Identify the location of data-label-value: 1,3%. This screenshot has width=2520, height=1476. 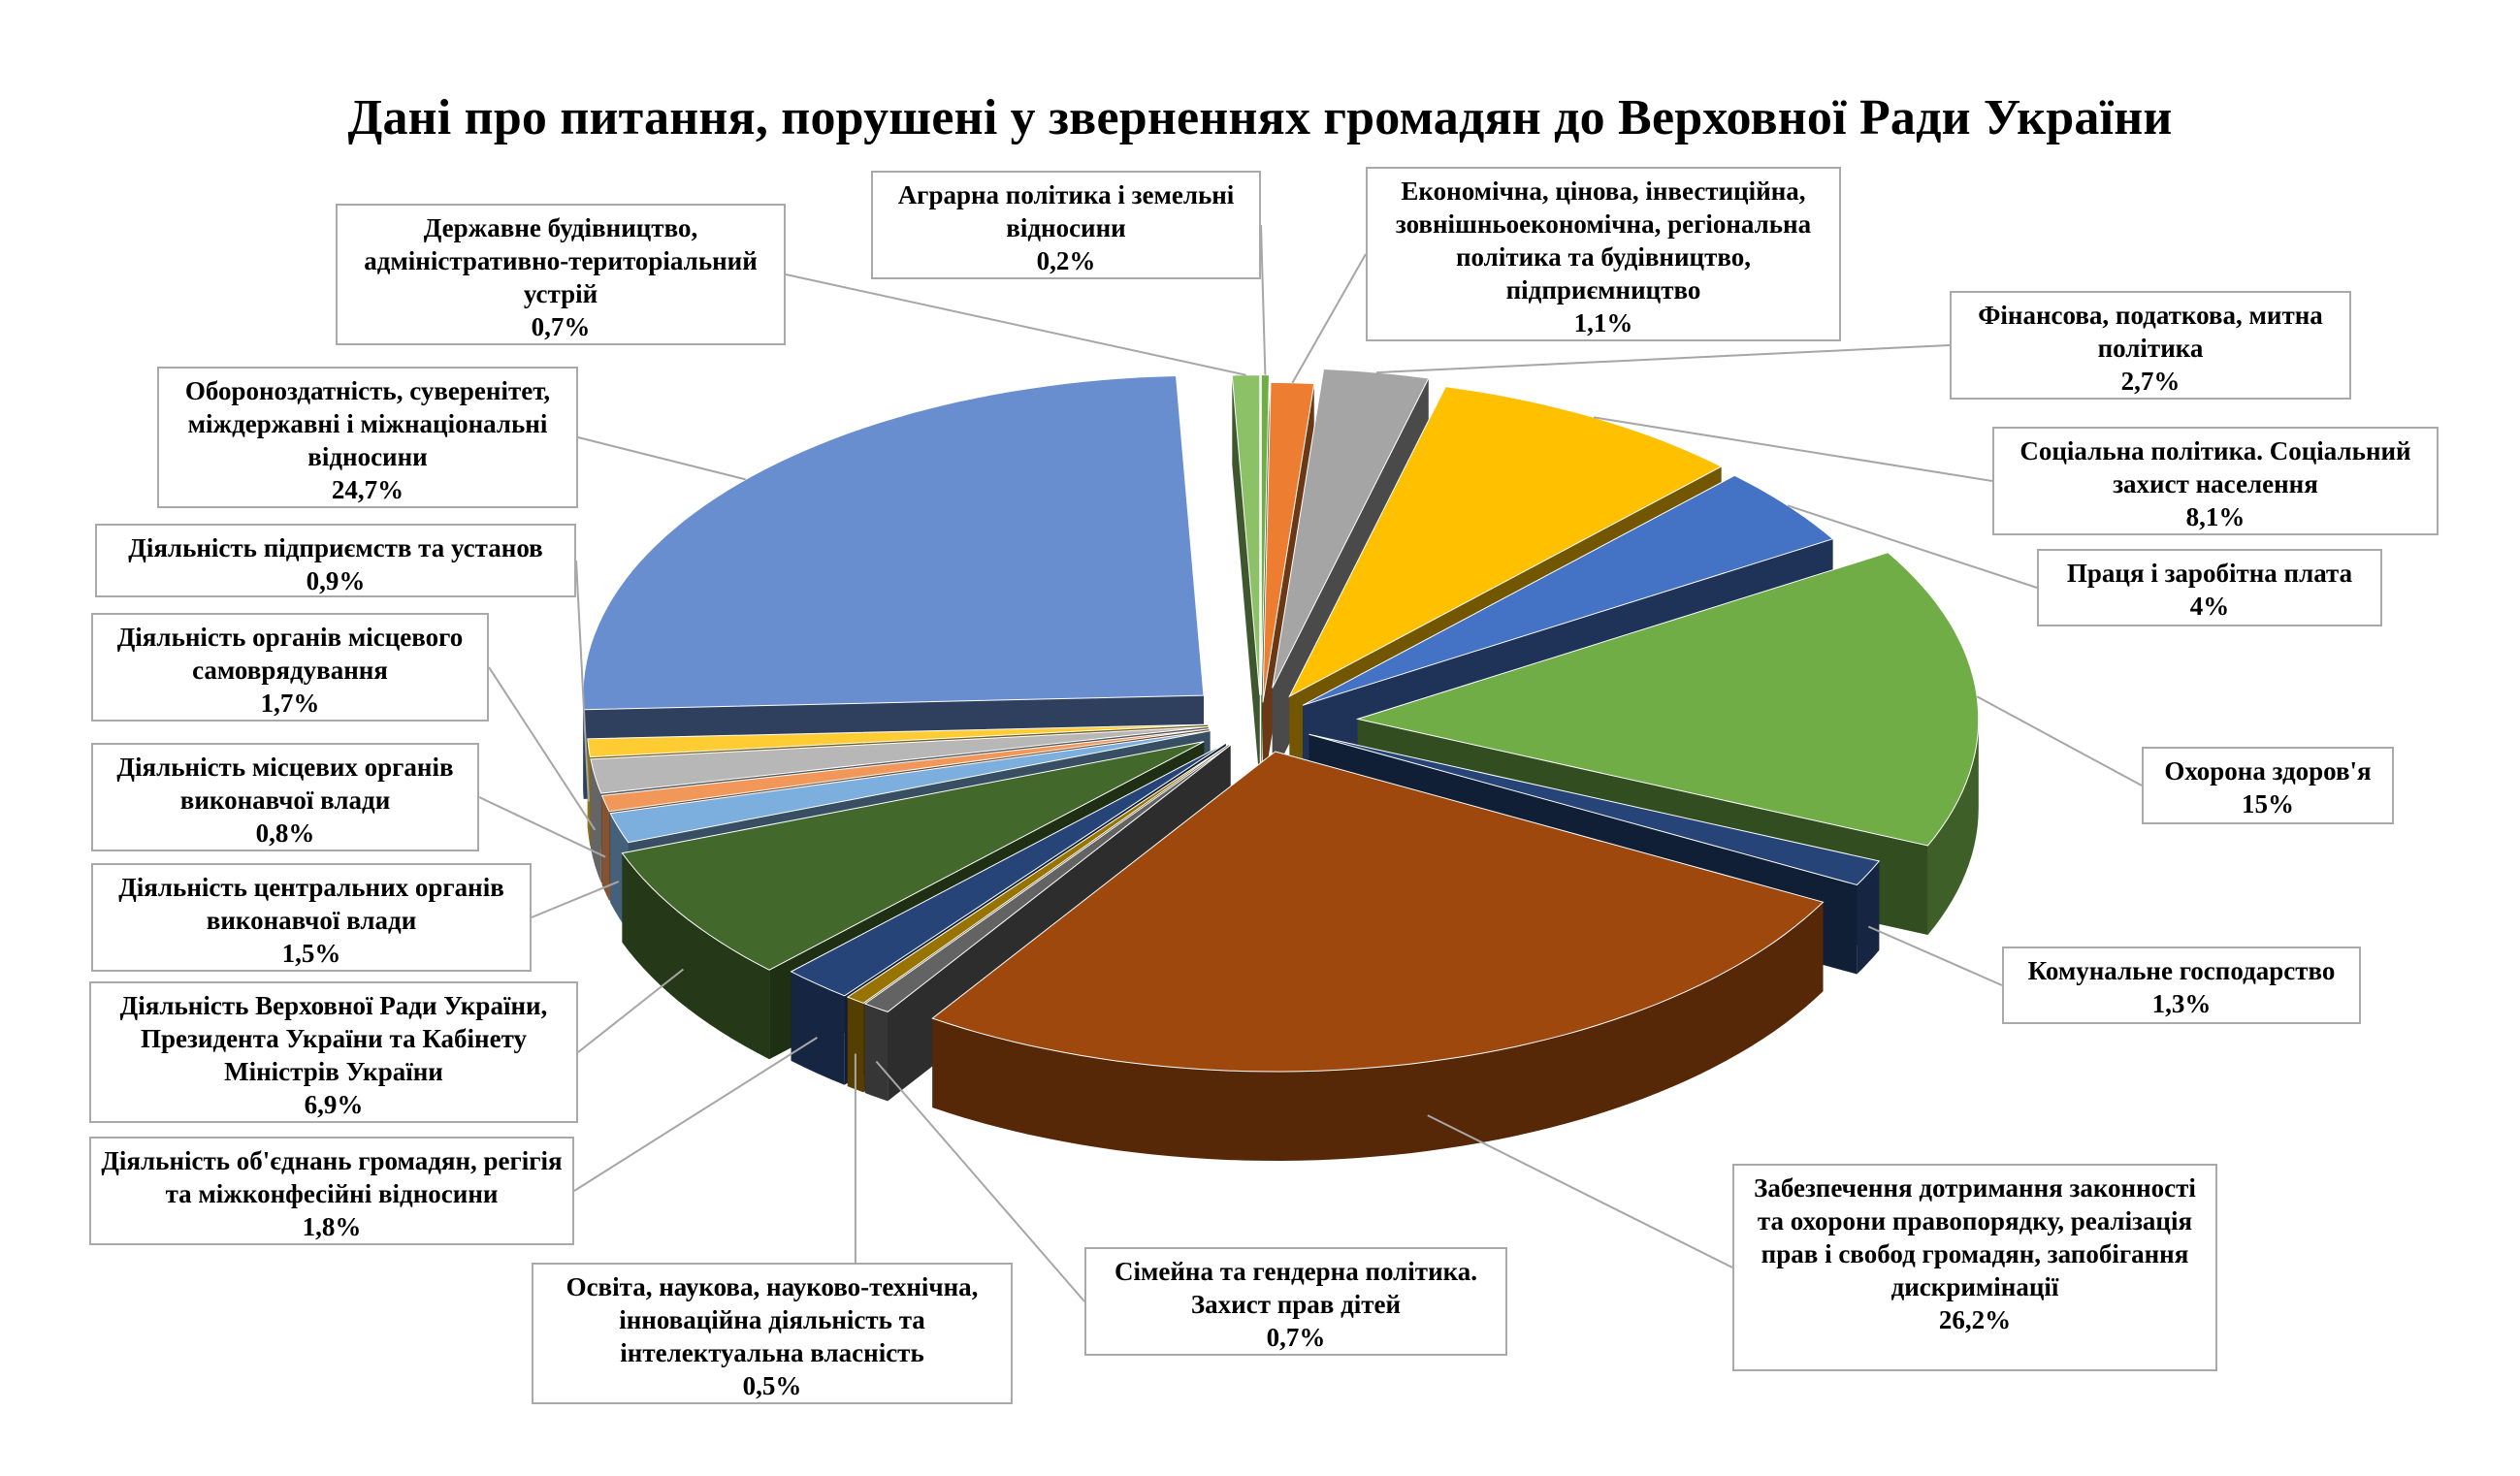
(2181, 1003).